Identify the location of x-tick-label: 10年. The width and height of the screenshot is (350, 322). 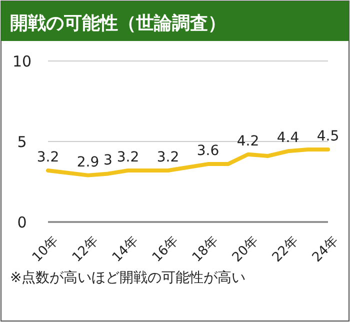
(46, 250).